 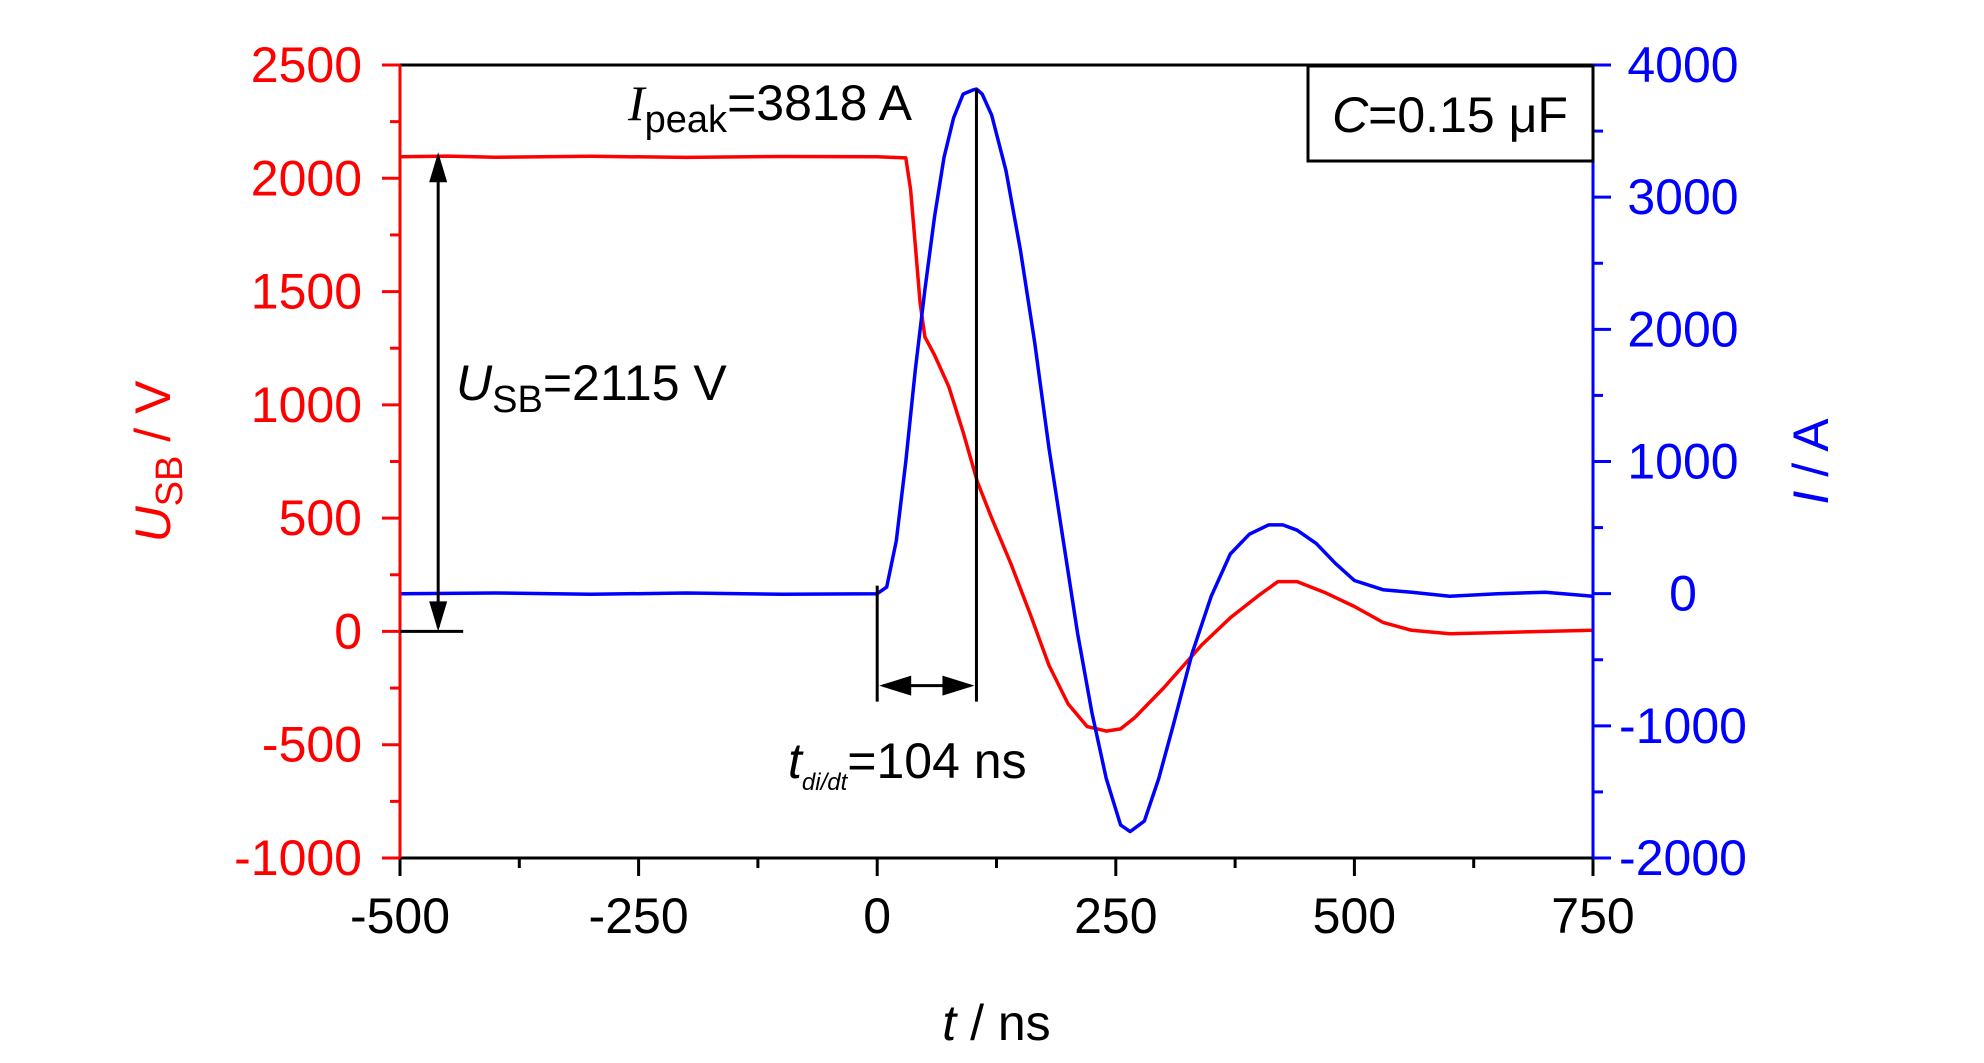 What do you see at coordinates (950, 1023) in the screenshot?
I see `x-axis-title-symbol: t` at bounding box center [950, 1023].